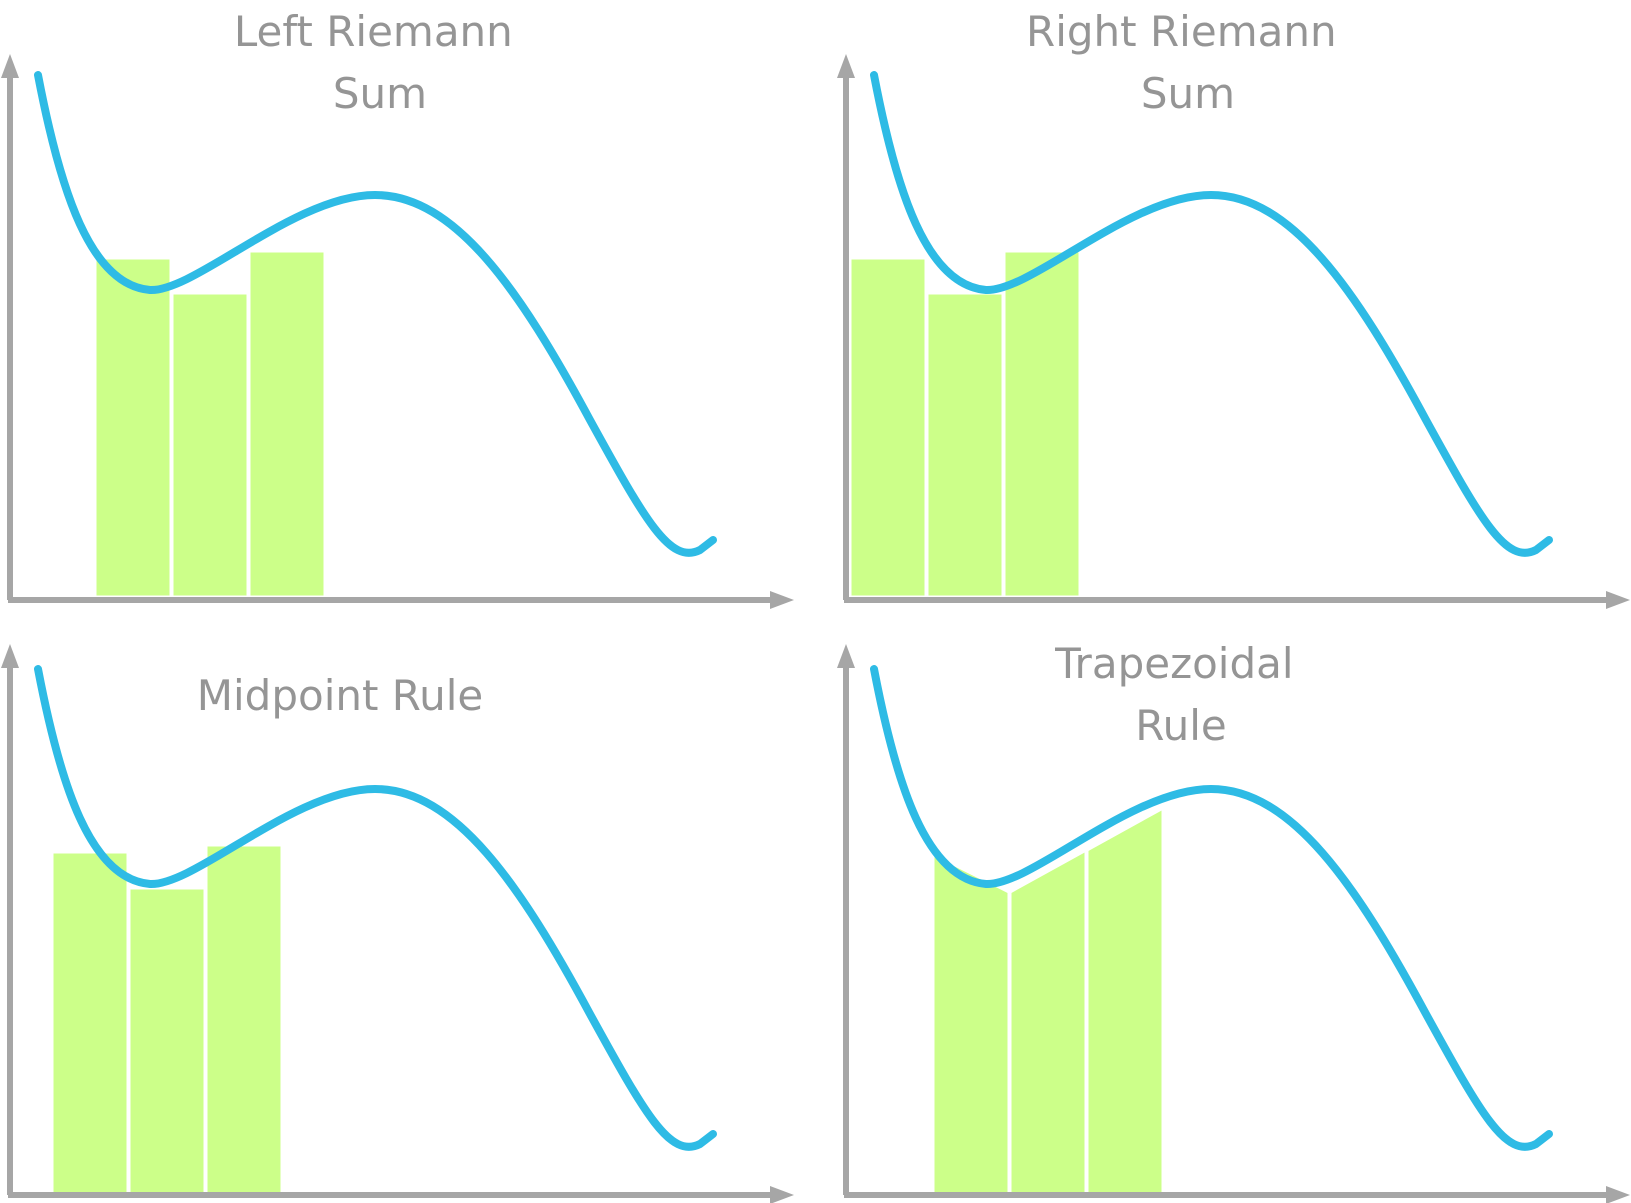  I want to click on panel-title-line-1: Midpoint Rule, so click(340, 695).